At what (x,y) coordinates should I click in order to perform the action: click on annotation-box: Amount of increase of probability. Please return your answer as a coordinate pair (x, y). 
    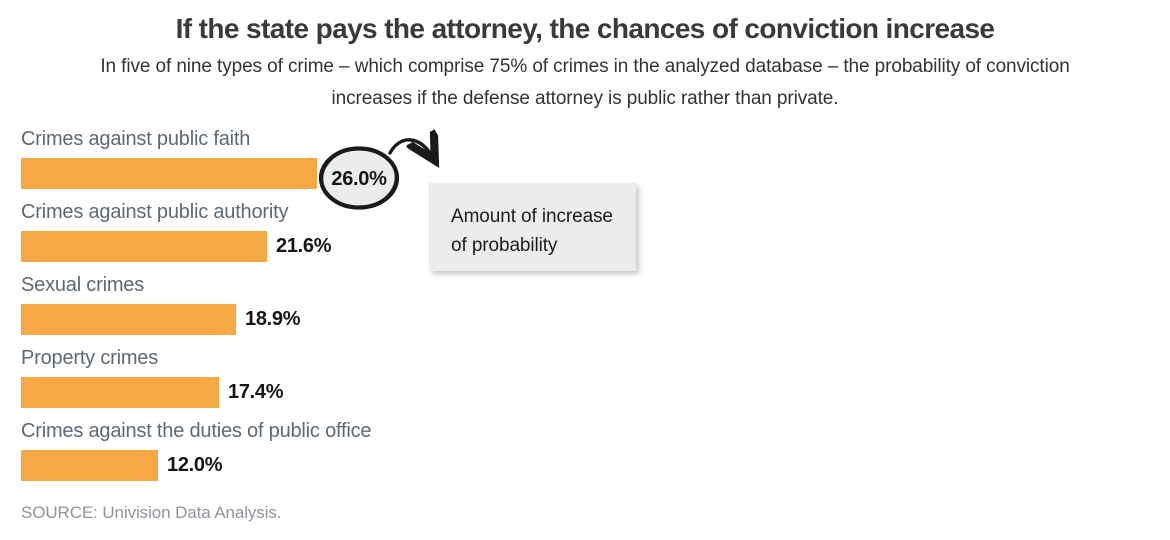
    Looking at the image, I should click on (532, 227).